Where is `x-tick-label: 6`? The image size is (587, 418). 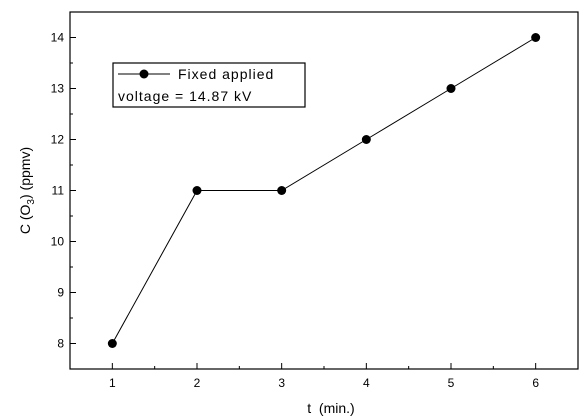
x-tick-label: 6 is located at coordinates (535, 383).